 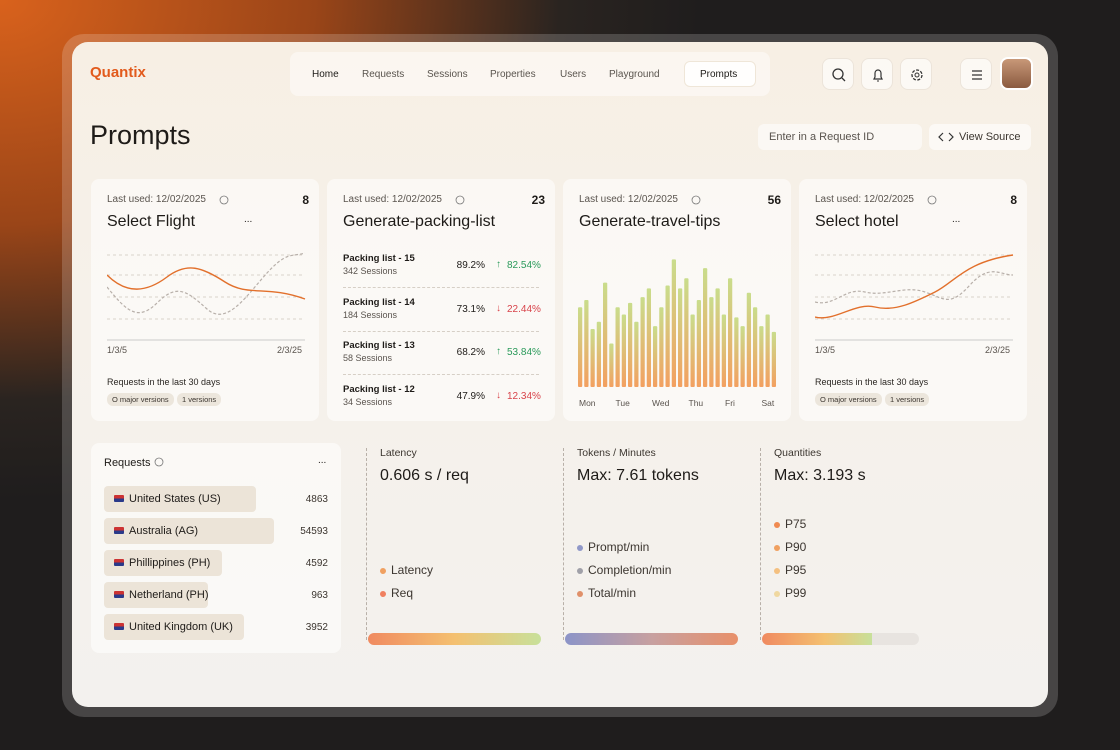 I want to click on country-bar, so click(x=180, y=499).